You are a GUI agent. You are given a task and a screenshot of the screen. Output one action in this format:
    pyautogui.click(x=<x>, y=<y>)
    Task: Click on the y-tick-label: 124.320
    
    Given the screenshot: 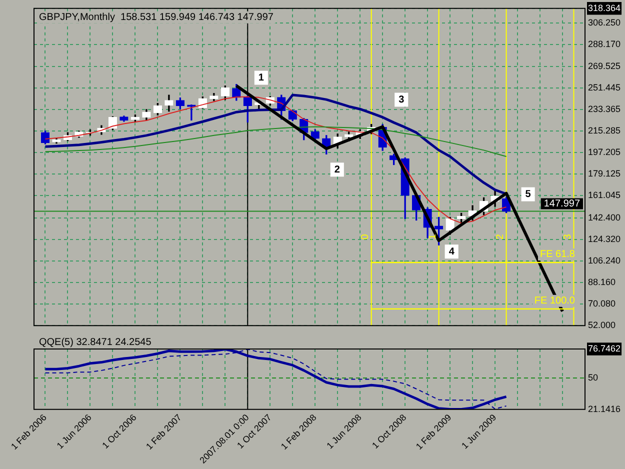 What is the action you would take?
    pyautogui.click(x=604, y=239)
    